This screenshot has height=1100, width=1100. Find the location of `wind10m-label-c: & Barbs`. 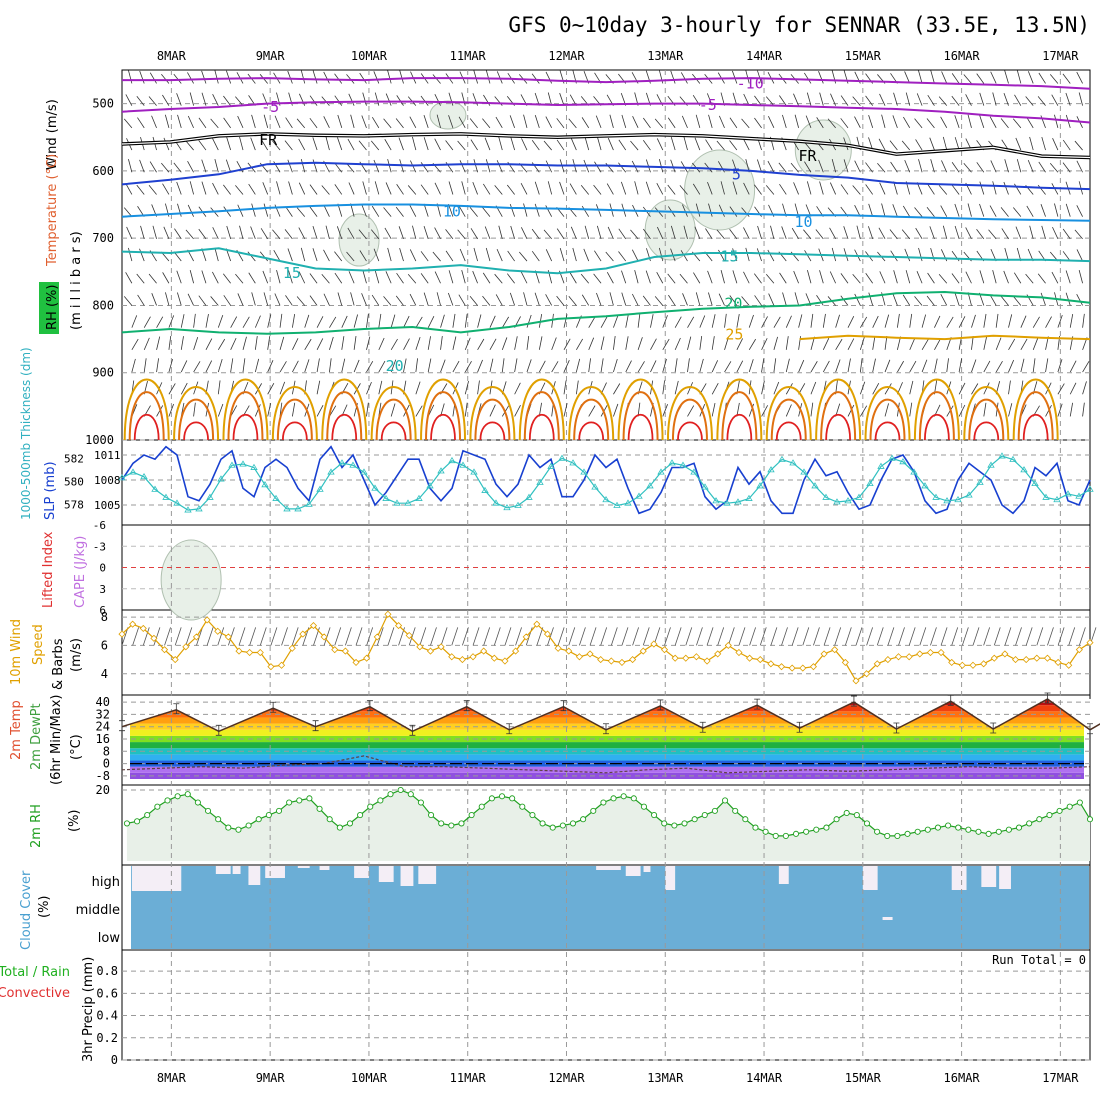

wind10m-label-c: & Barbs is located at coordinates (58, 664).